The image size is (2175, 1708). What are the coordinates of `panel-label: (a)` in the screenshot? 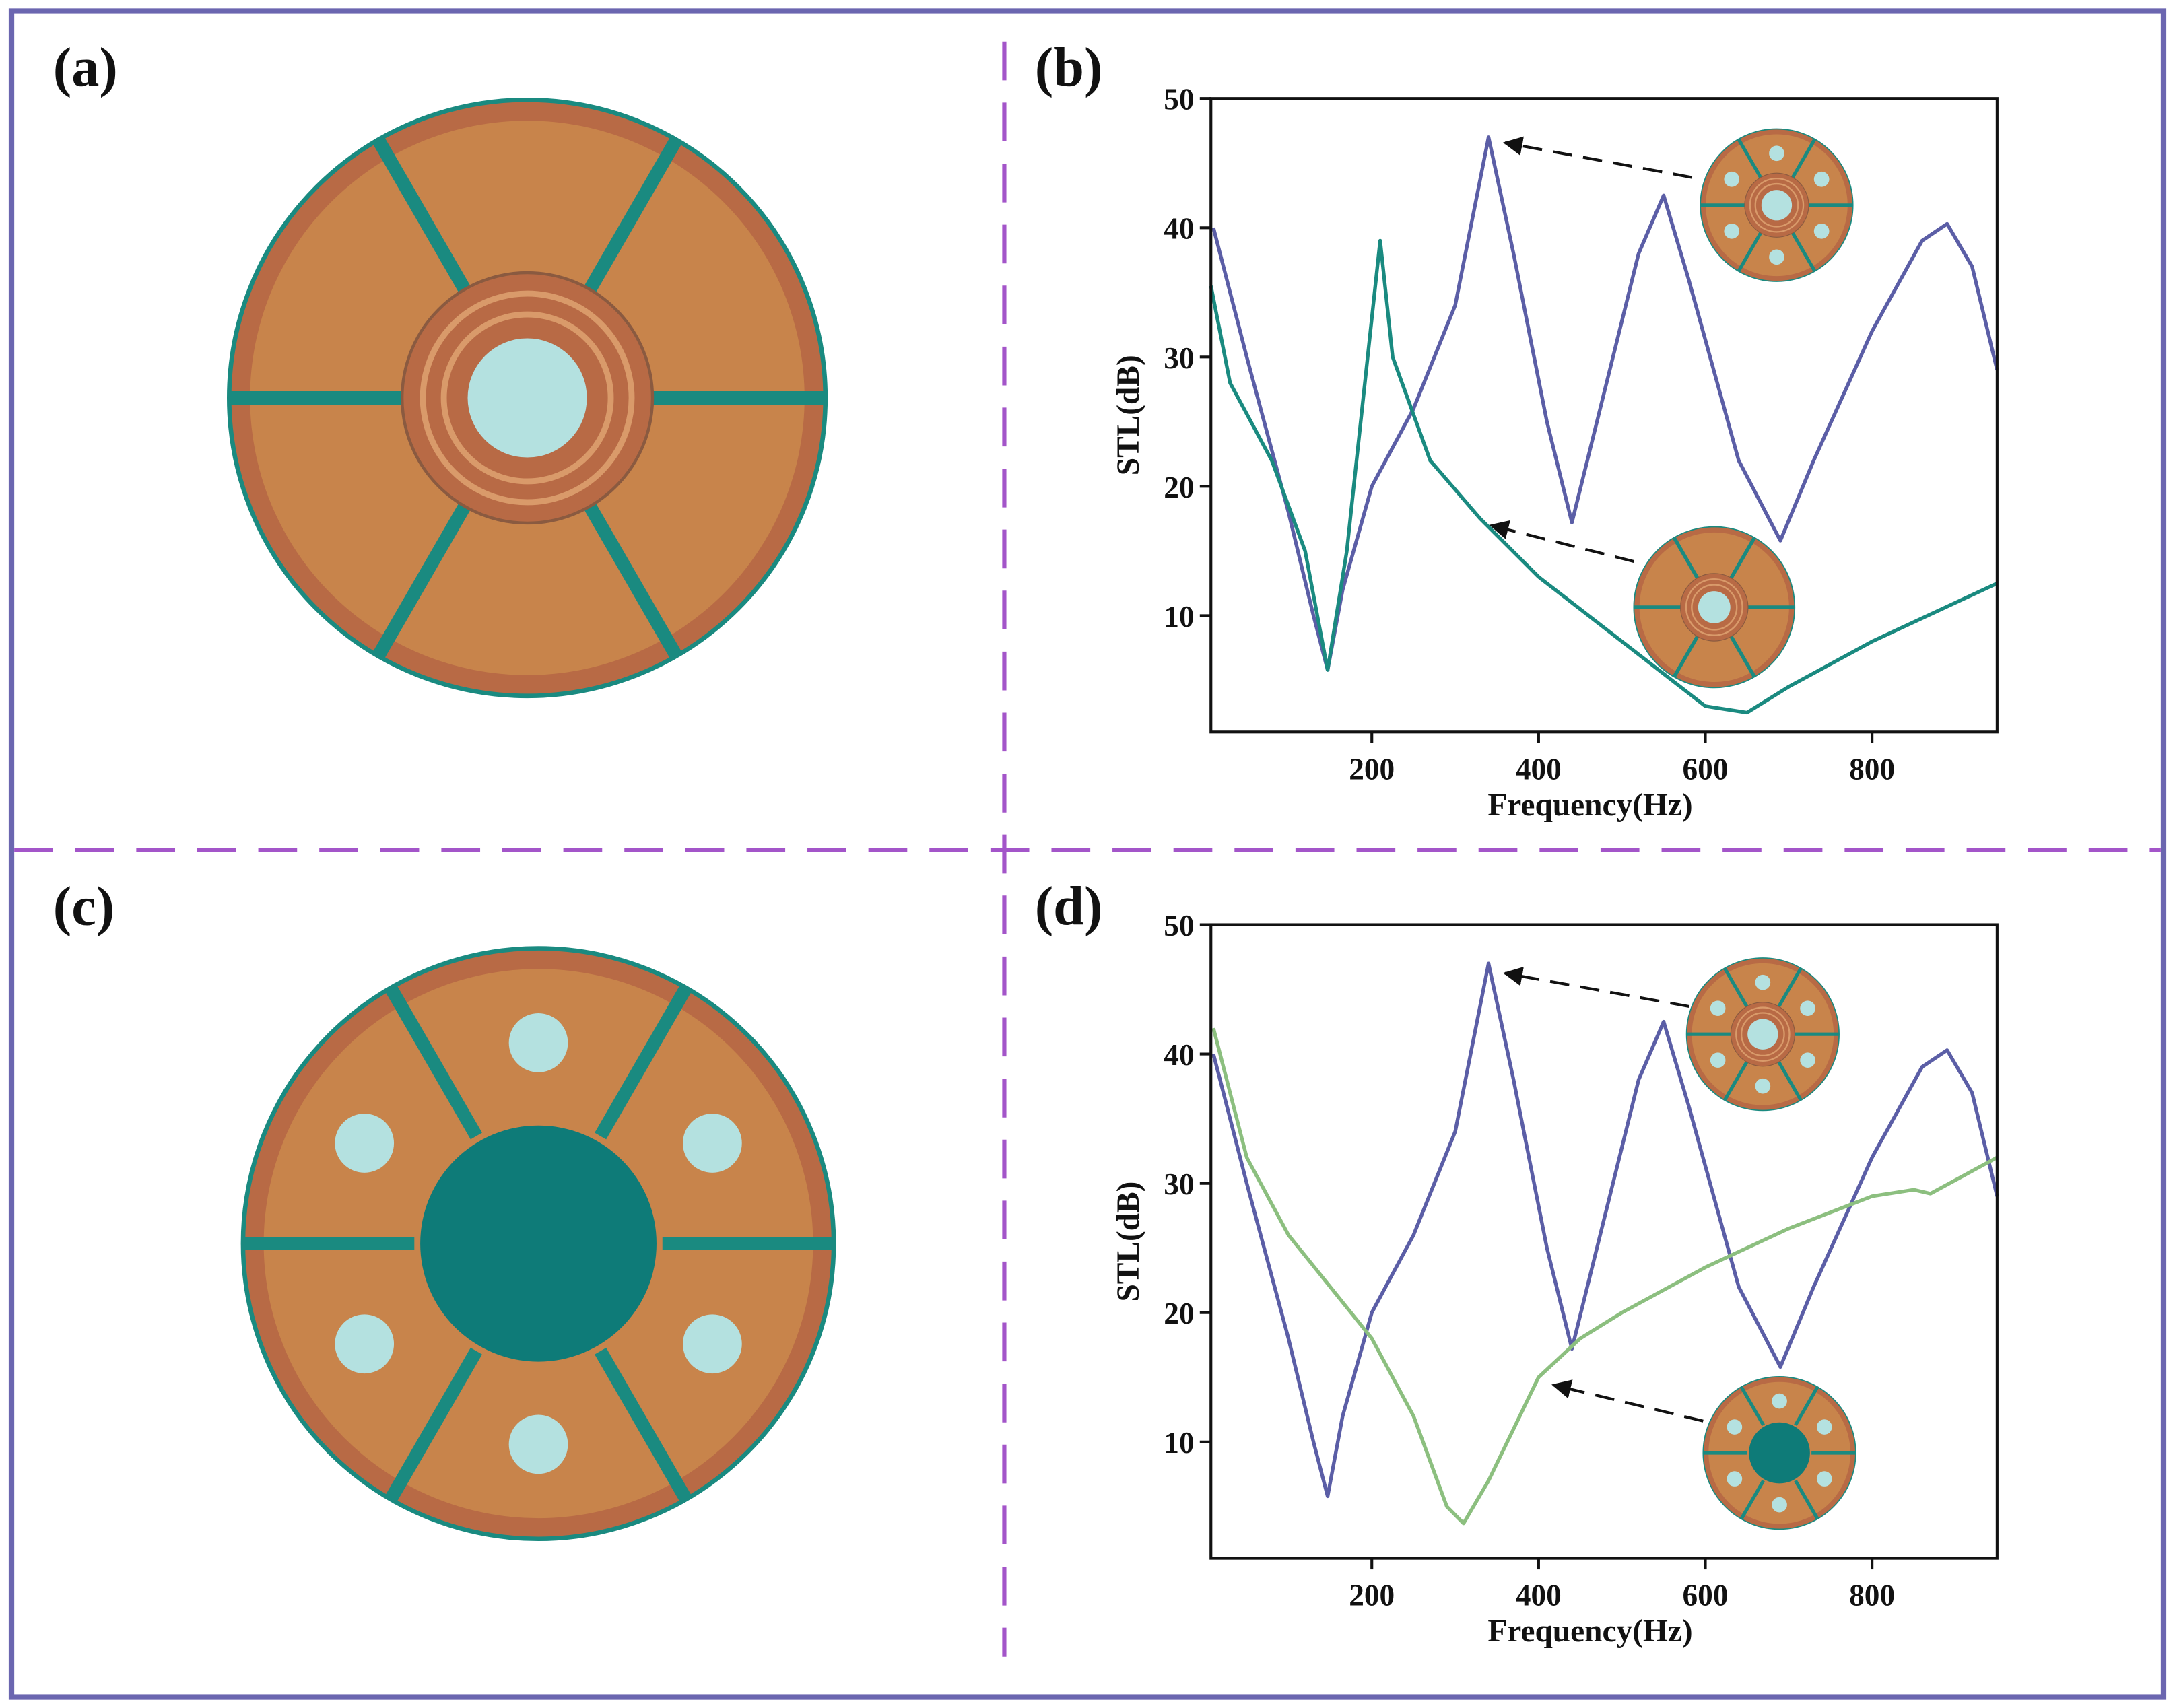 It's located at (85, 67).